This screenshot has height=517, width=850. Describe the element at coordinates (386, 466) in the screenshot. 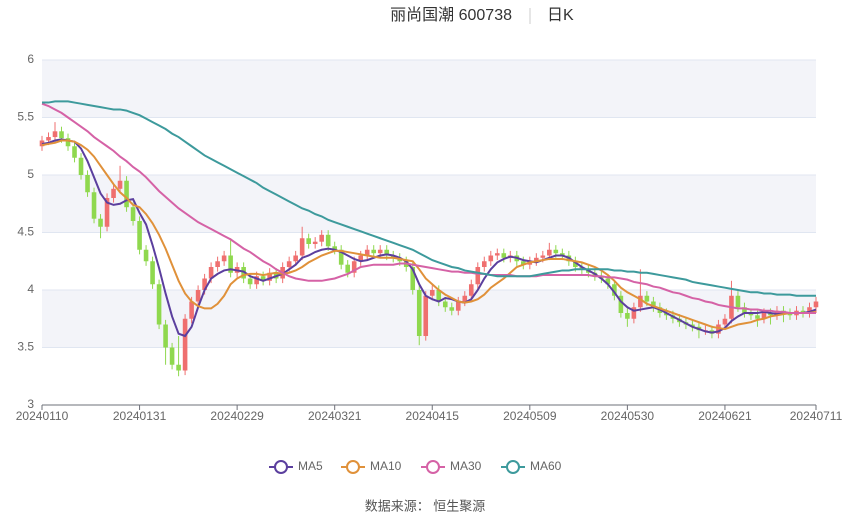

I see `legend-label: MA10` at that location.